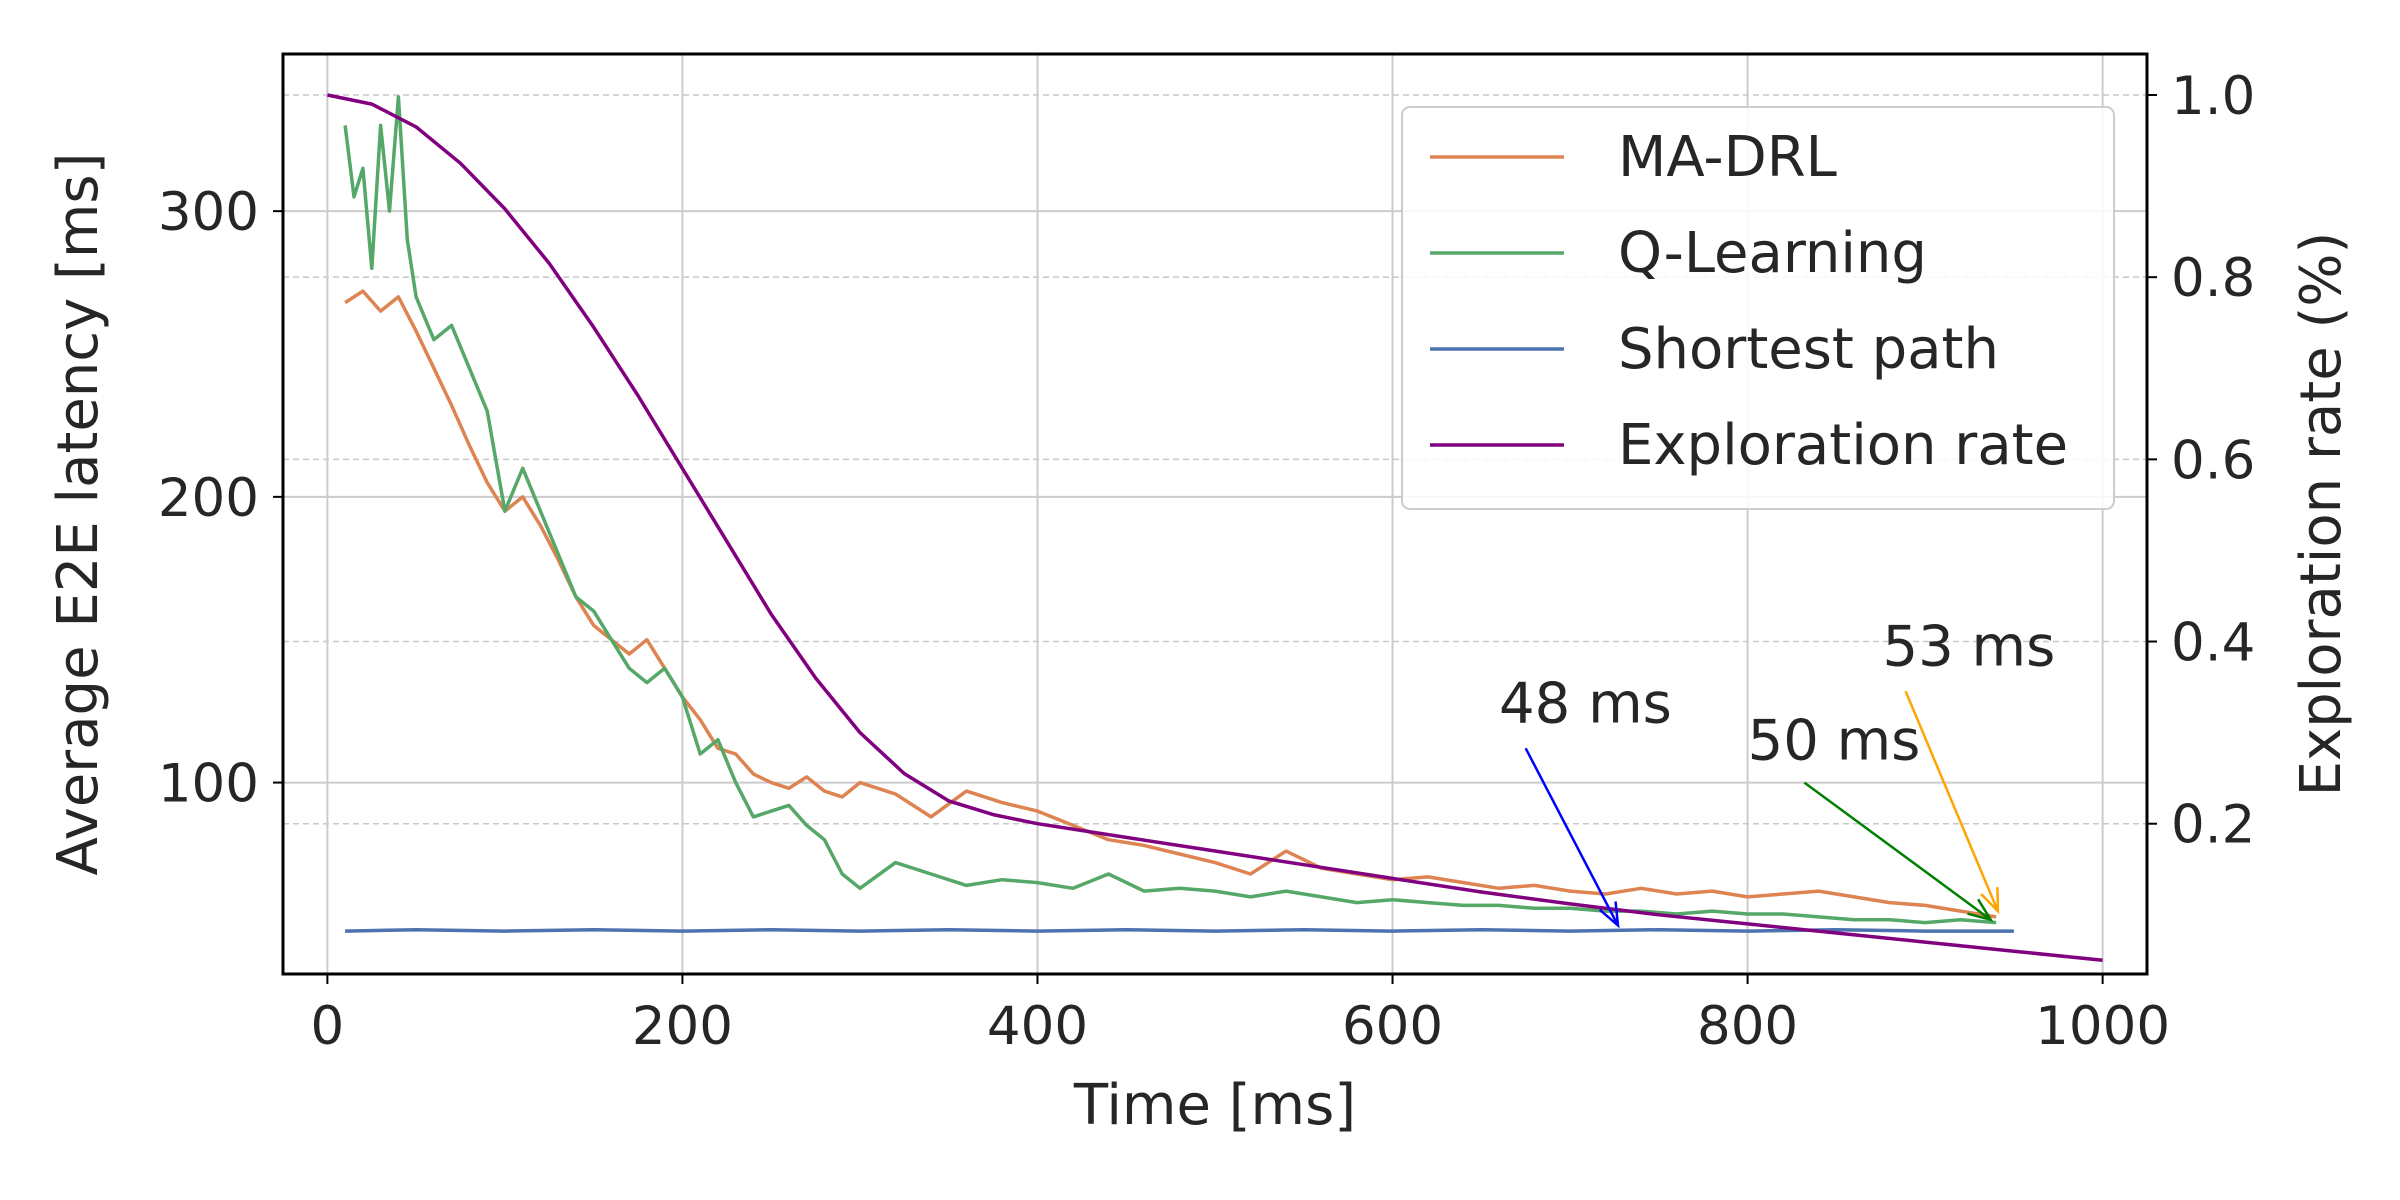  Describe the element at coordinates (2213, 278) in the screenshot. I see `y2-tick-label: 0.8` at that location.